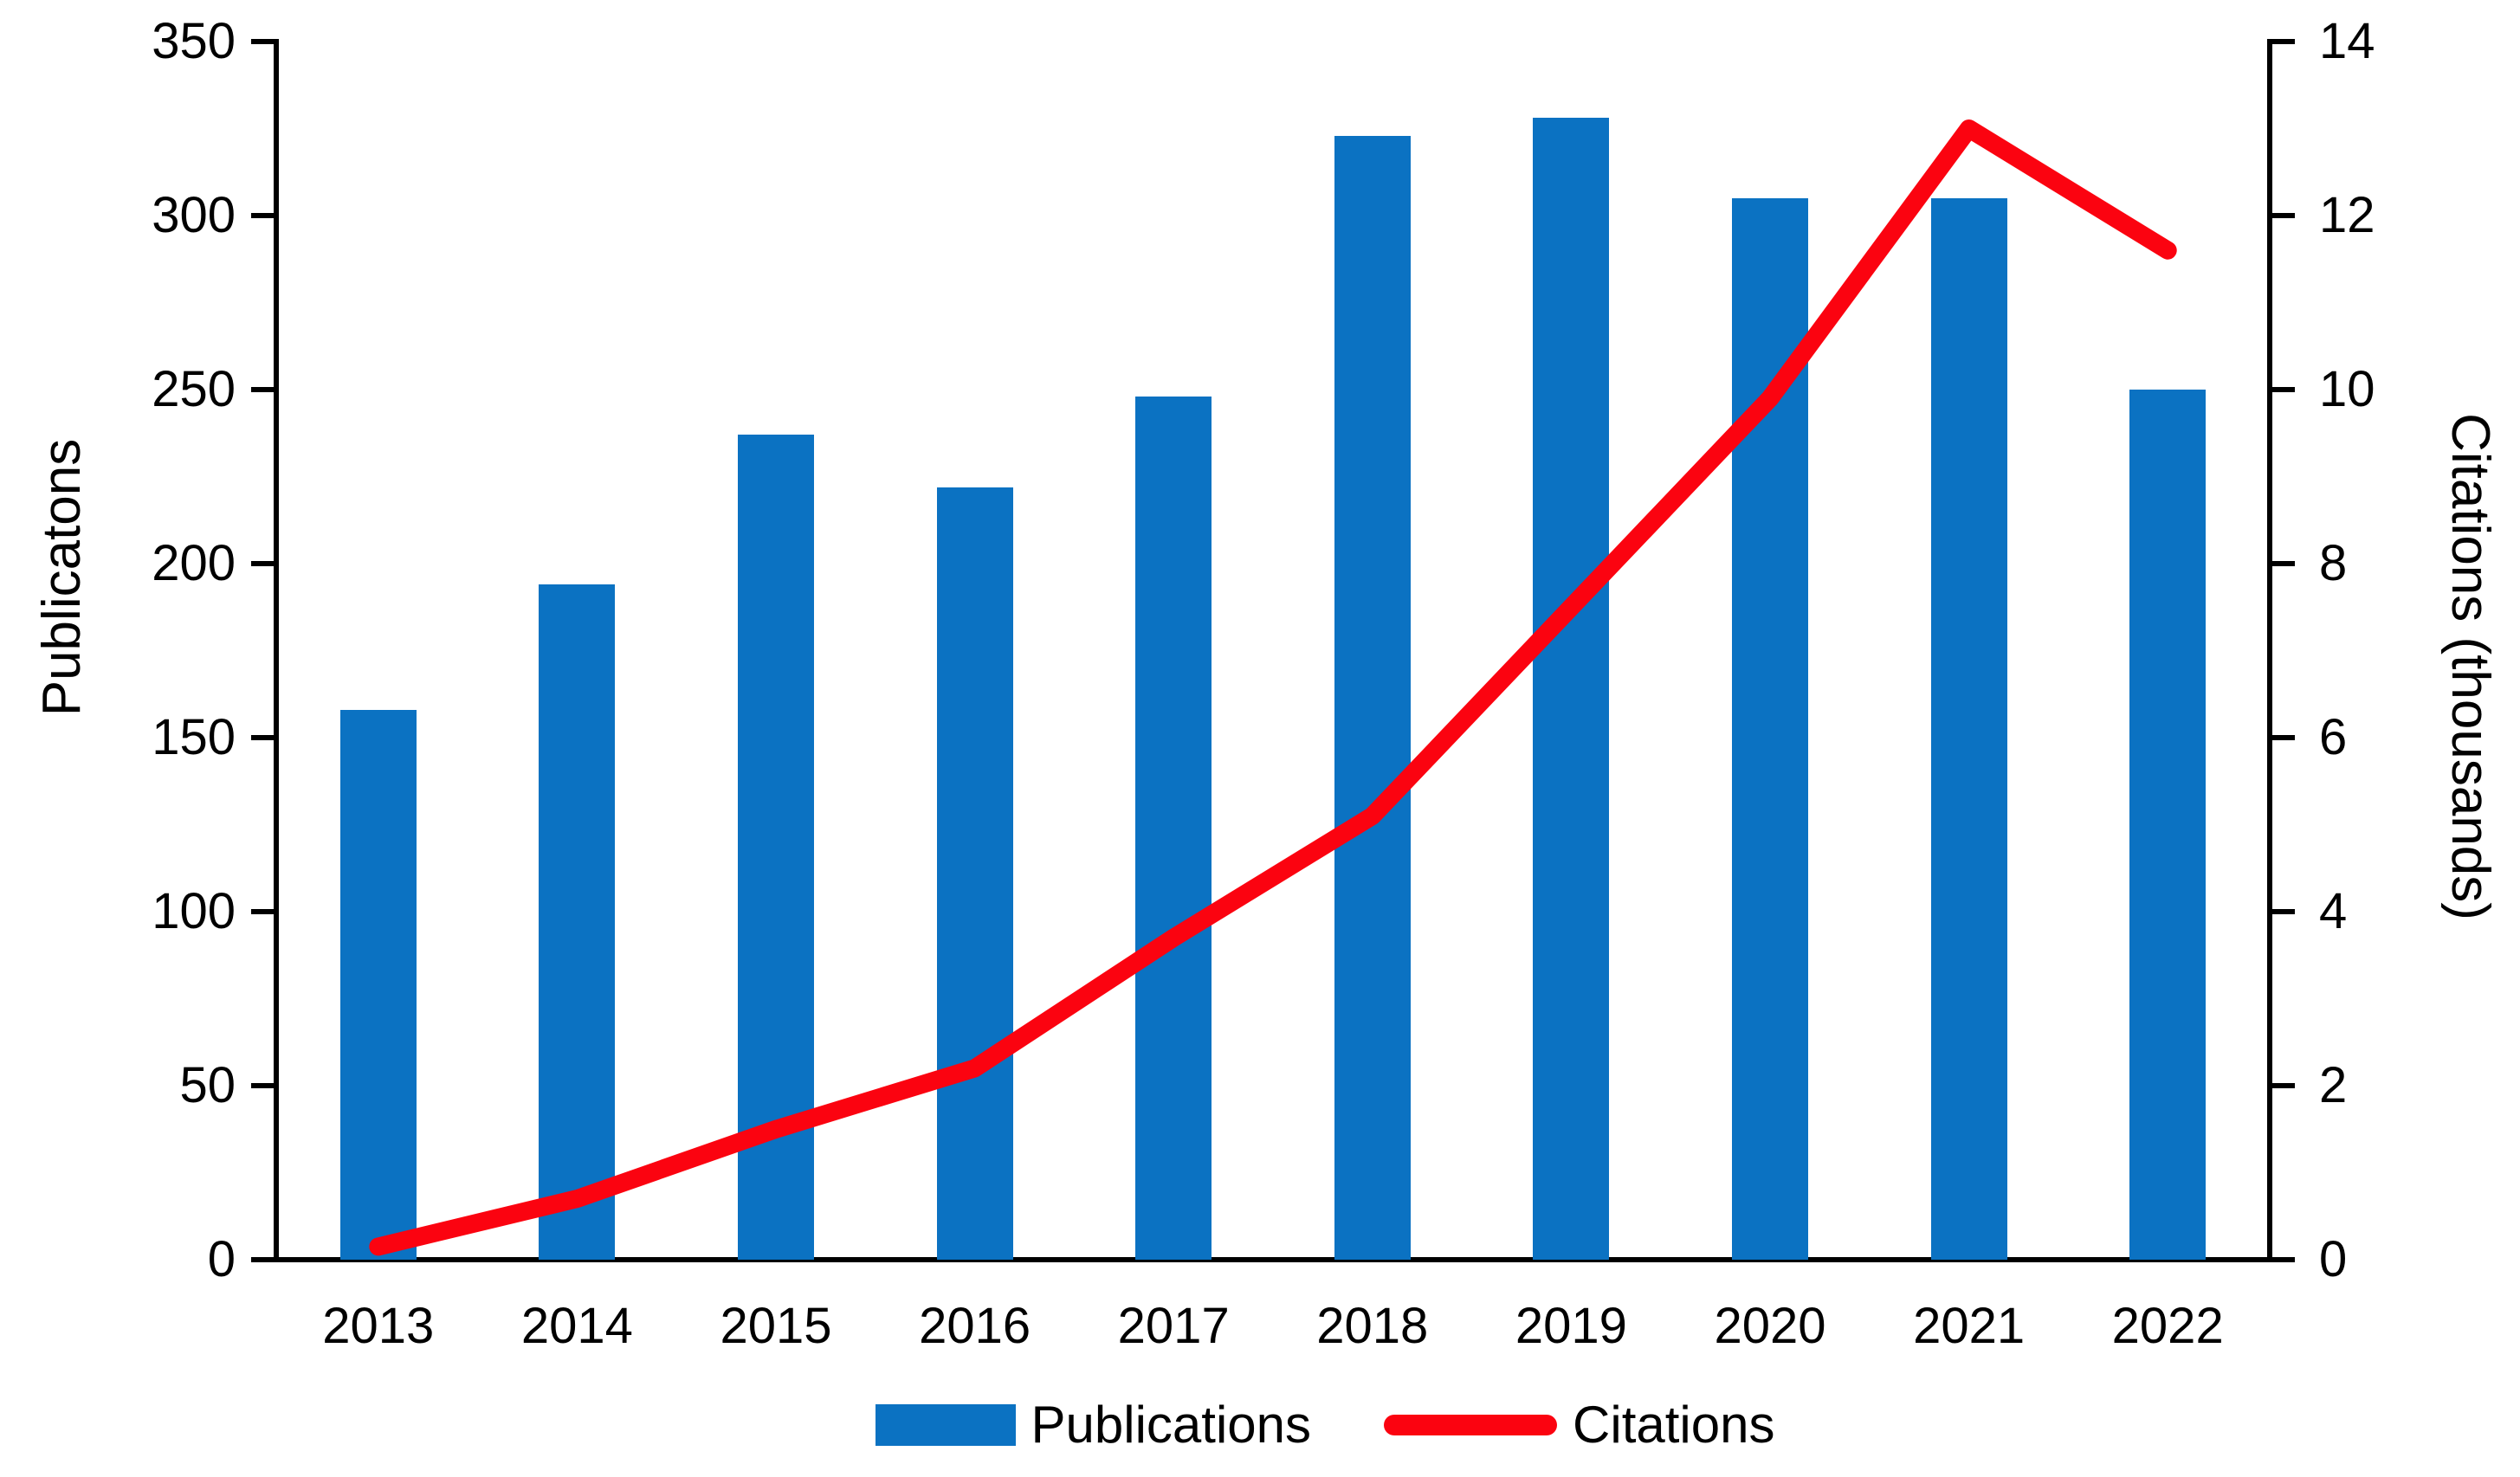 Image resolution: width=2520 pixels, height=1477 pixels. What do you see at coordinates (207, 1085) in the screenshot?
I see `y-axis-tick-label-left: 50` at bounding box center [207, 1085].